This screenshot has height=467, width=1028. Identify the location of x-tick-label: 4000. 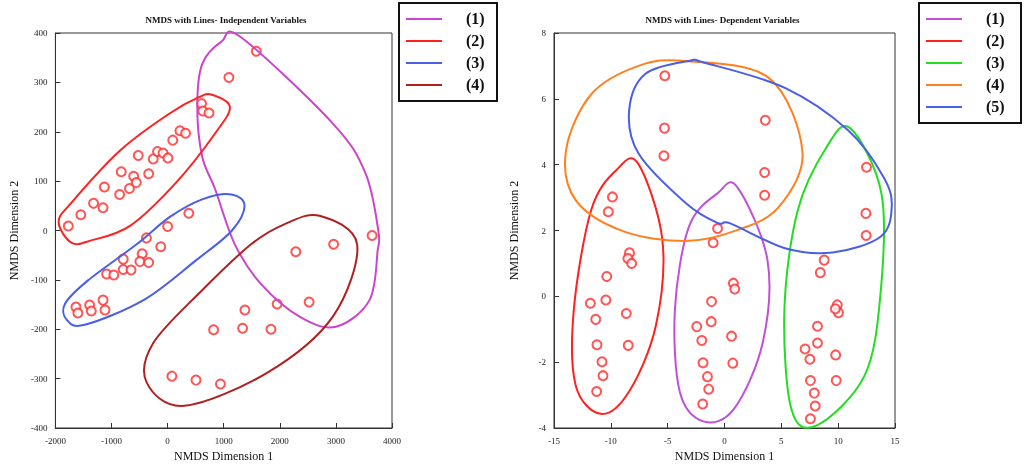
(392, 440).